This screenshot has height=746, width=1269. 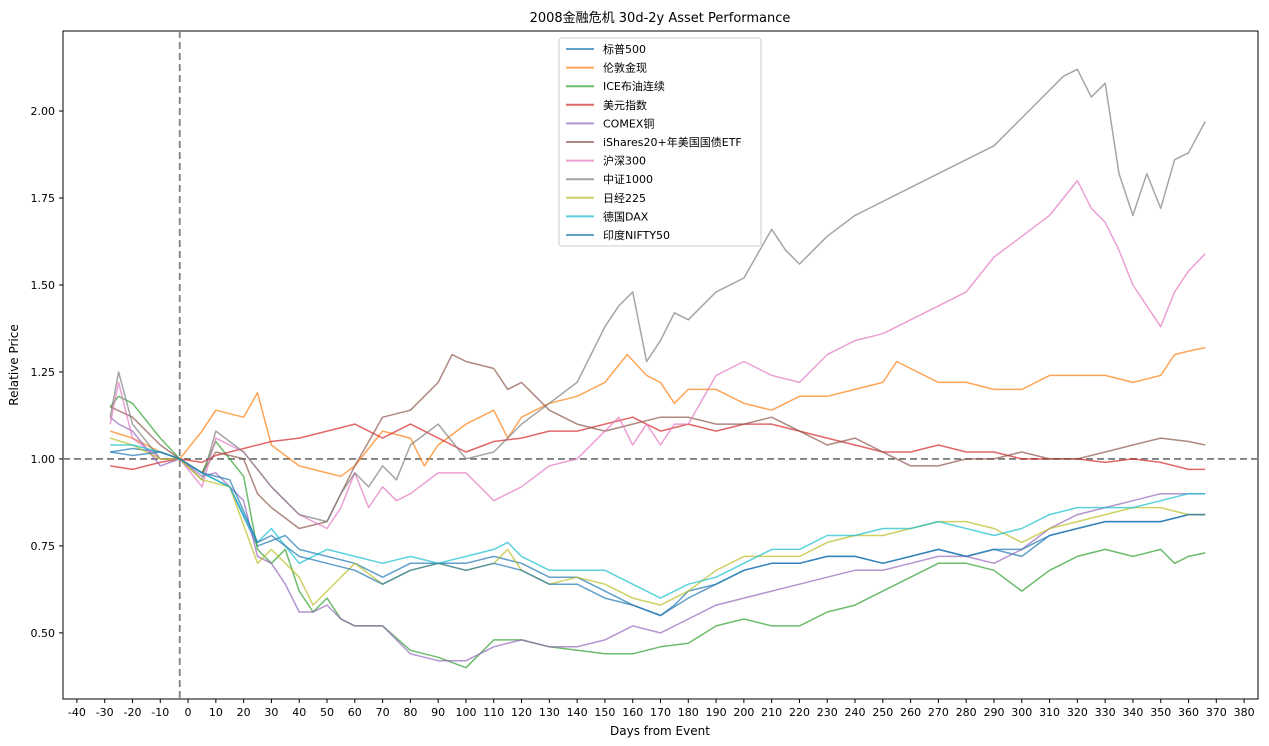 What do you see at coordinates (966, 712) in the screenshot?
I see `x-tick-label: 280` at bounding box center [966, 712].